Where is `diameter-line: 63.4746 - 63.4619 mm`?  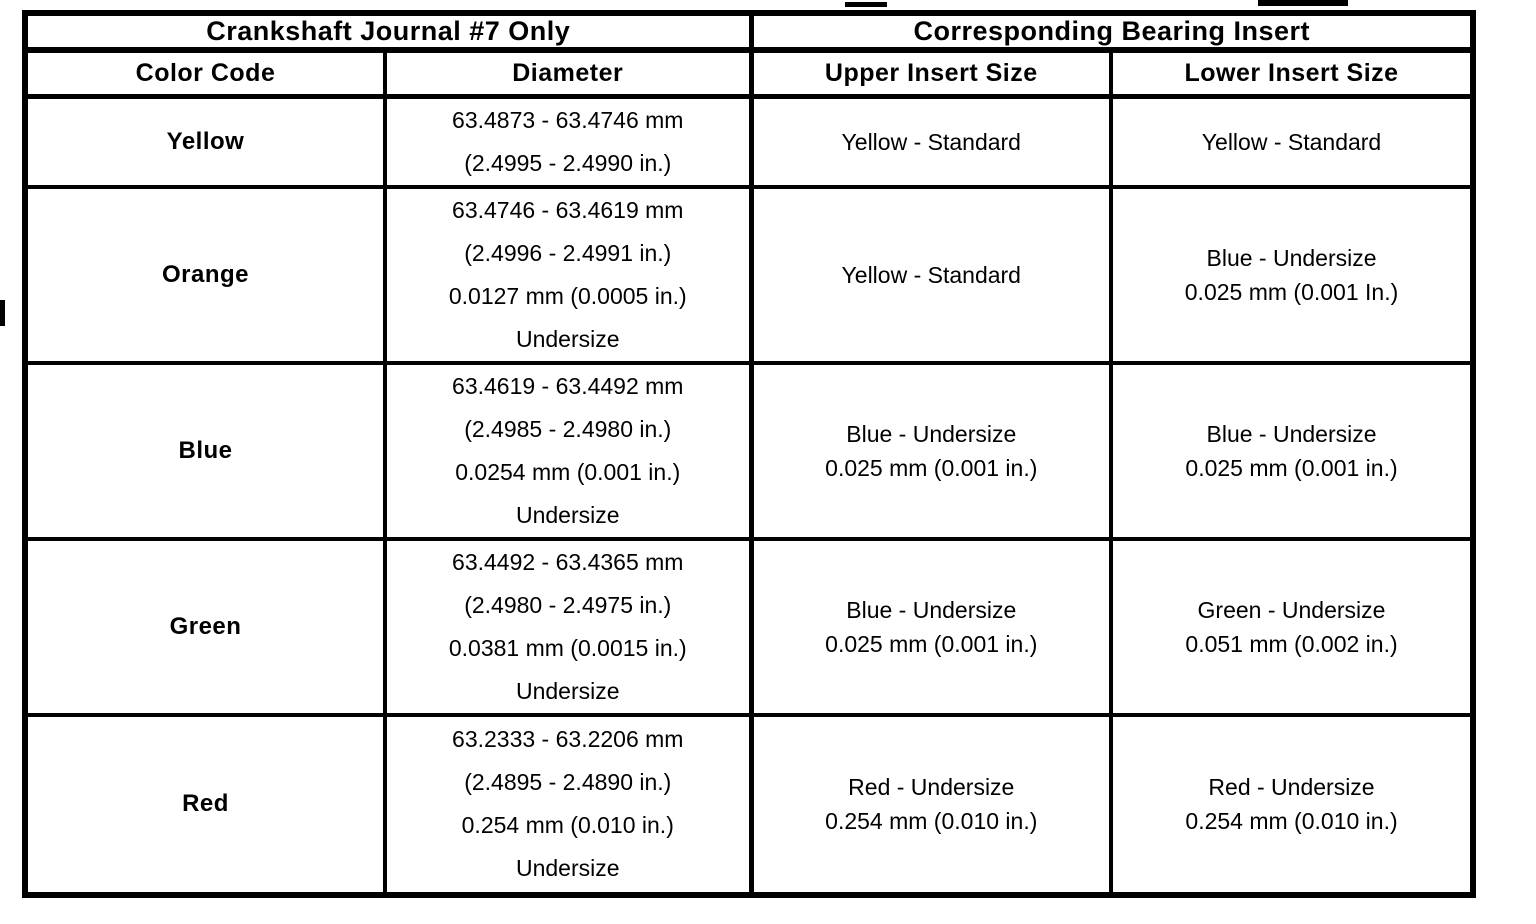 diameter-line: 63.4746 - 63.4619 mm is located at coordinates (568, 209).